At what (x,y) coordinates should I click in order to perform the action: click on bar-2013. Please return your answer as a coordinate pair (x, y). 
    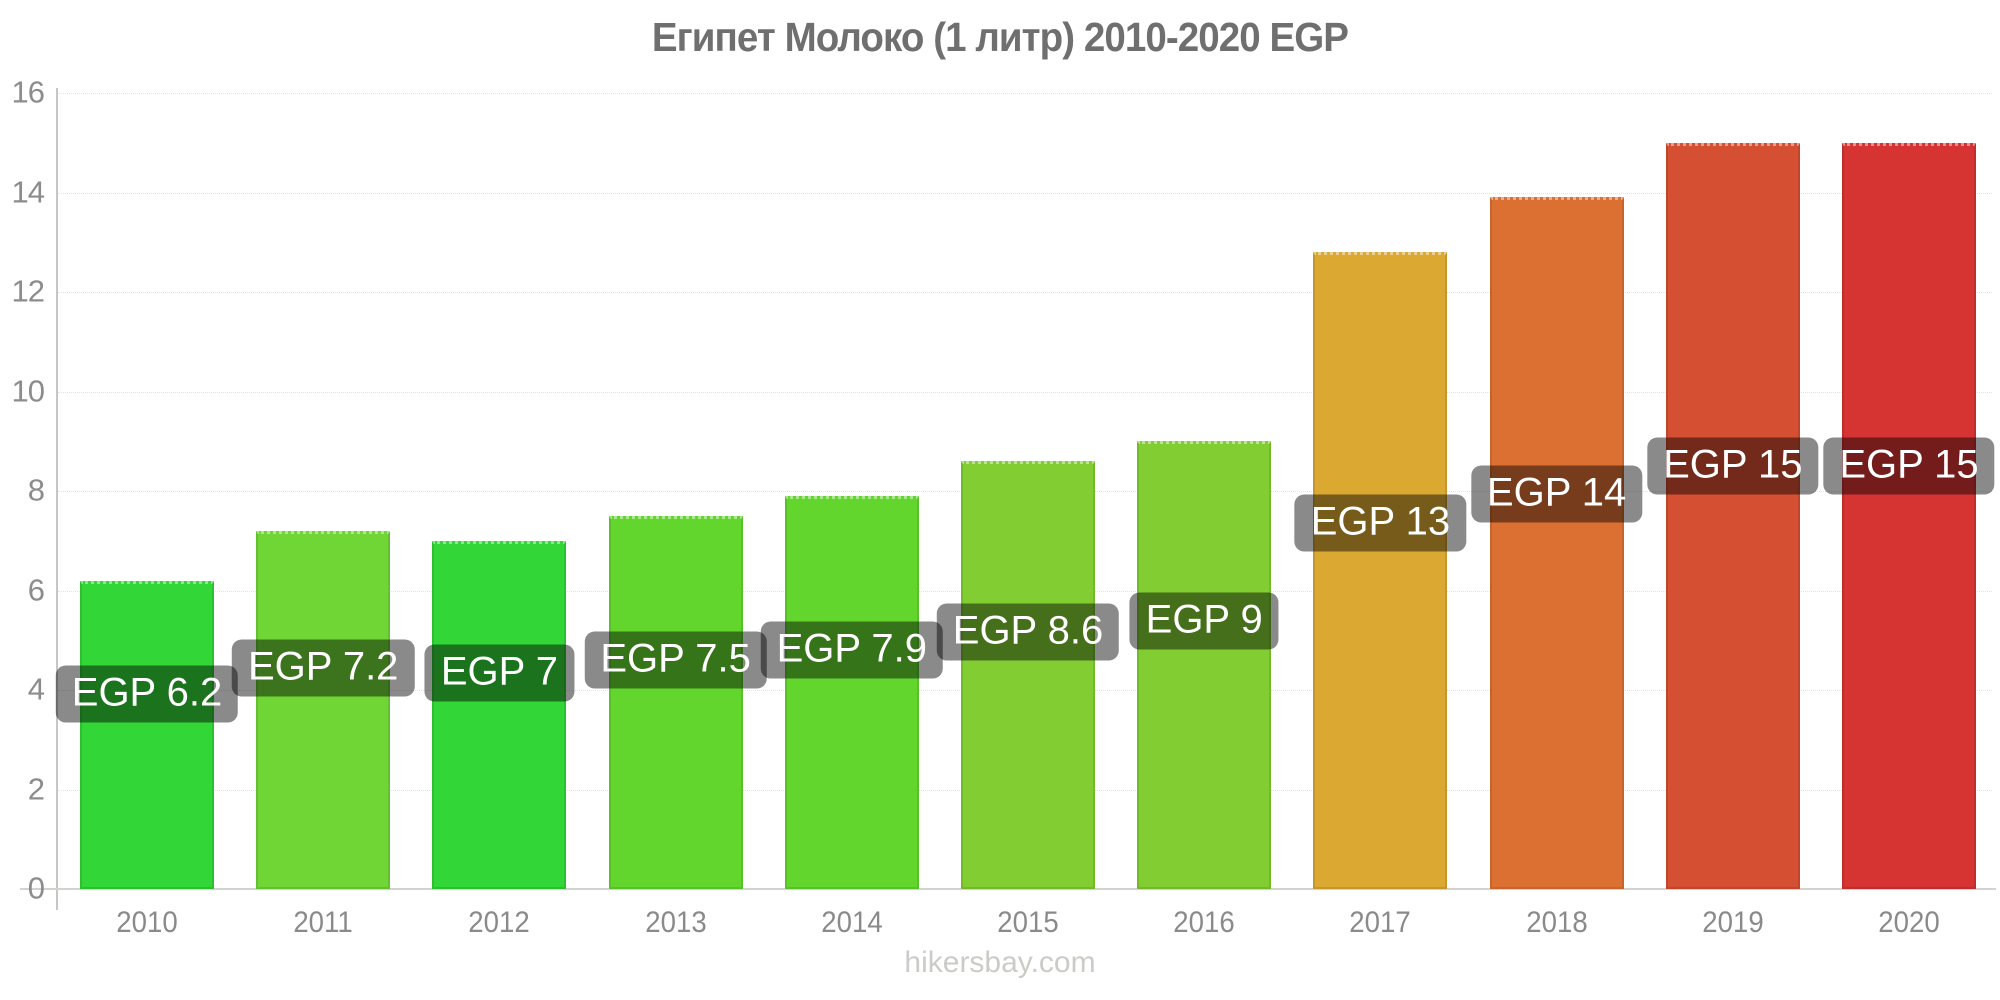
    Looking at the image, I should click on (675, 702).